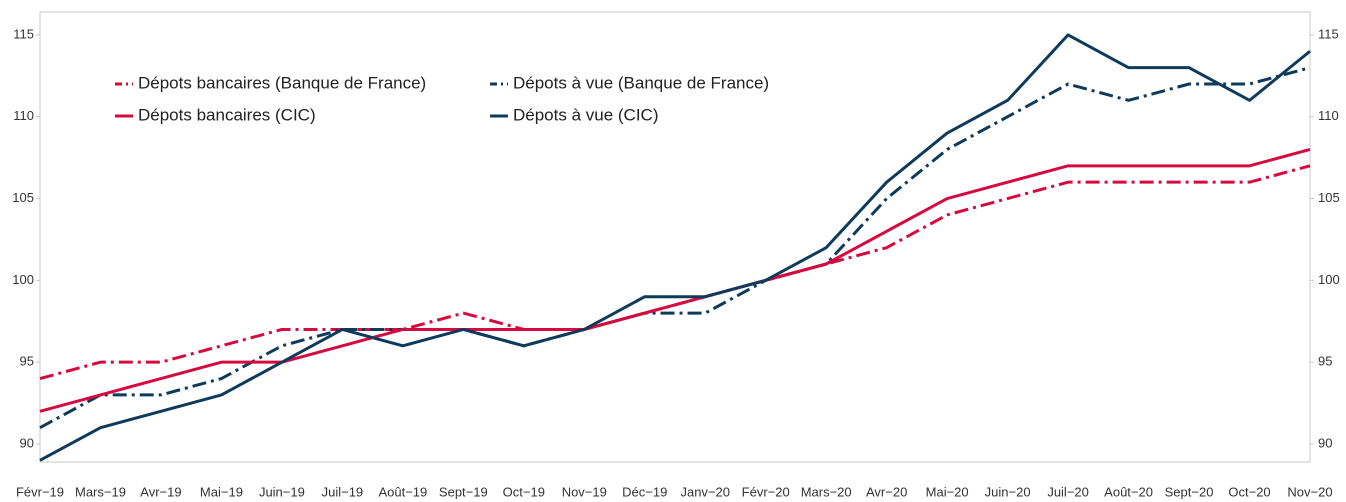 The width and height of the screenshot is (1346, 502). What do you see at coordinates (27, 442) in the screenshot?
I see `y-tick-label: 90` at bounding box center [27, 442].